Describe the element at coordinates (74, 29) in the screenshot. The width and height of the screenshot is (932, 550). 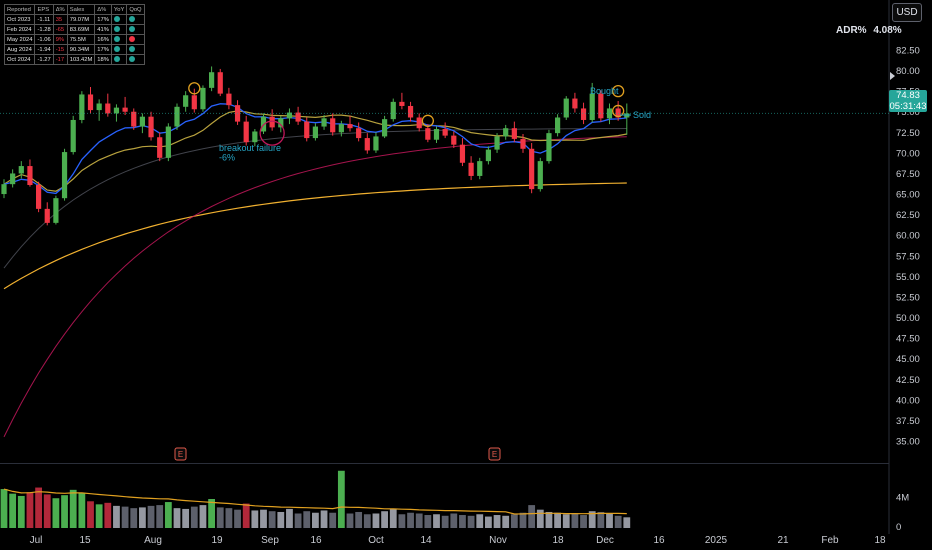
I see `earnings-row: Feb 2024 -1.28 -65 83.69M 41%` at that location.